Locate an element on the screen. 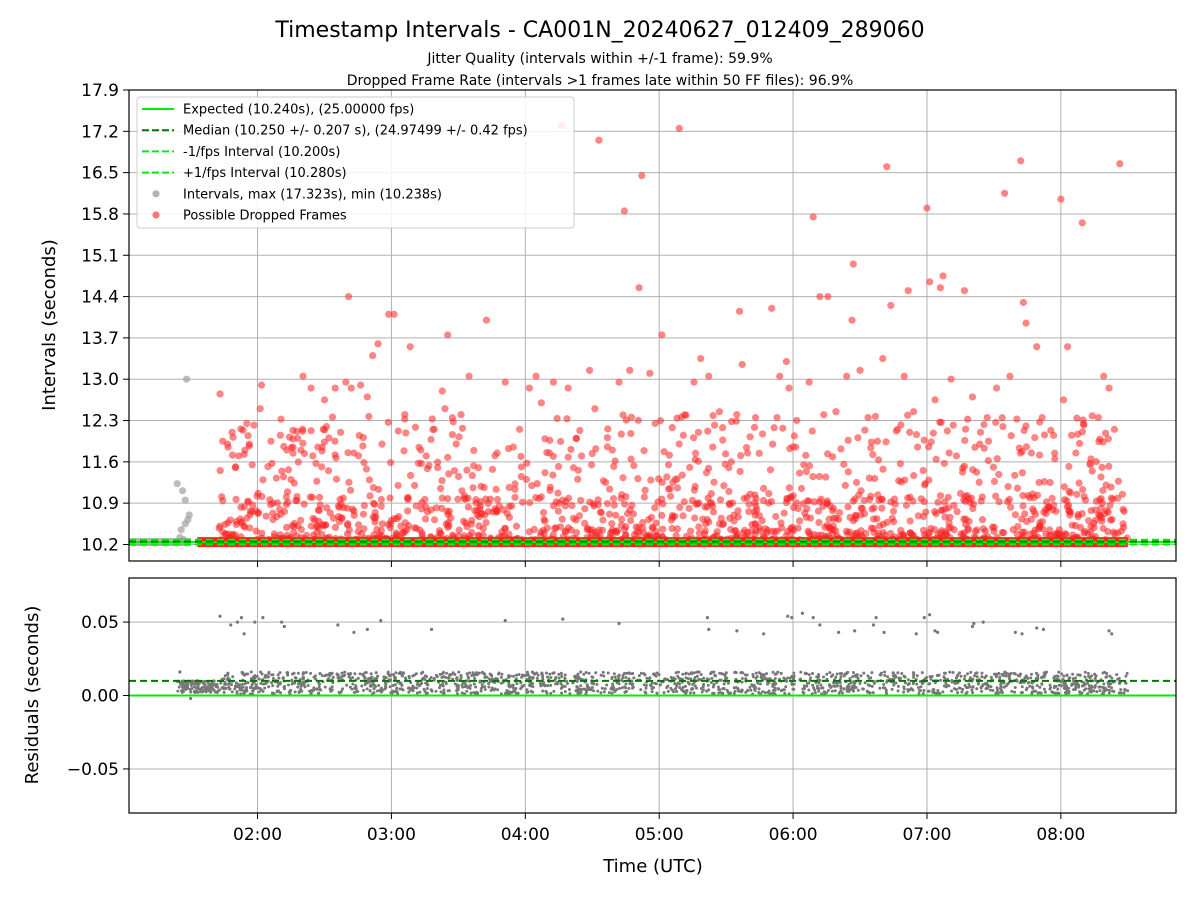 This screenshot has height=900, width=1200. interval-point is located at coordinates (185, 500).